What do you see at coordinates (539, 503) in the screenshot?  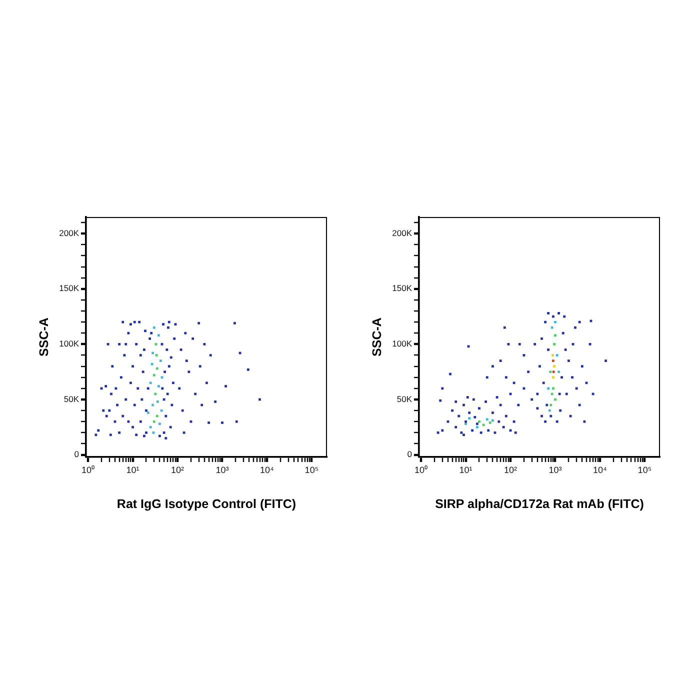 I see `x-axis-title: SIRP alpha/CD172a Rat mAb (FITC)` at bounding box center [539, 503].